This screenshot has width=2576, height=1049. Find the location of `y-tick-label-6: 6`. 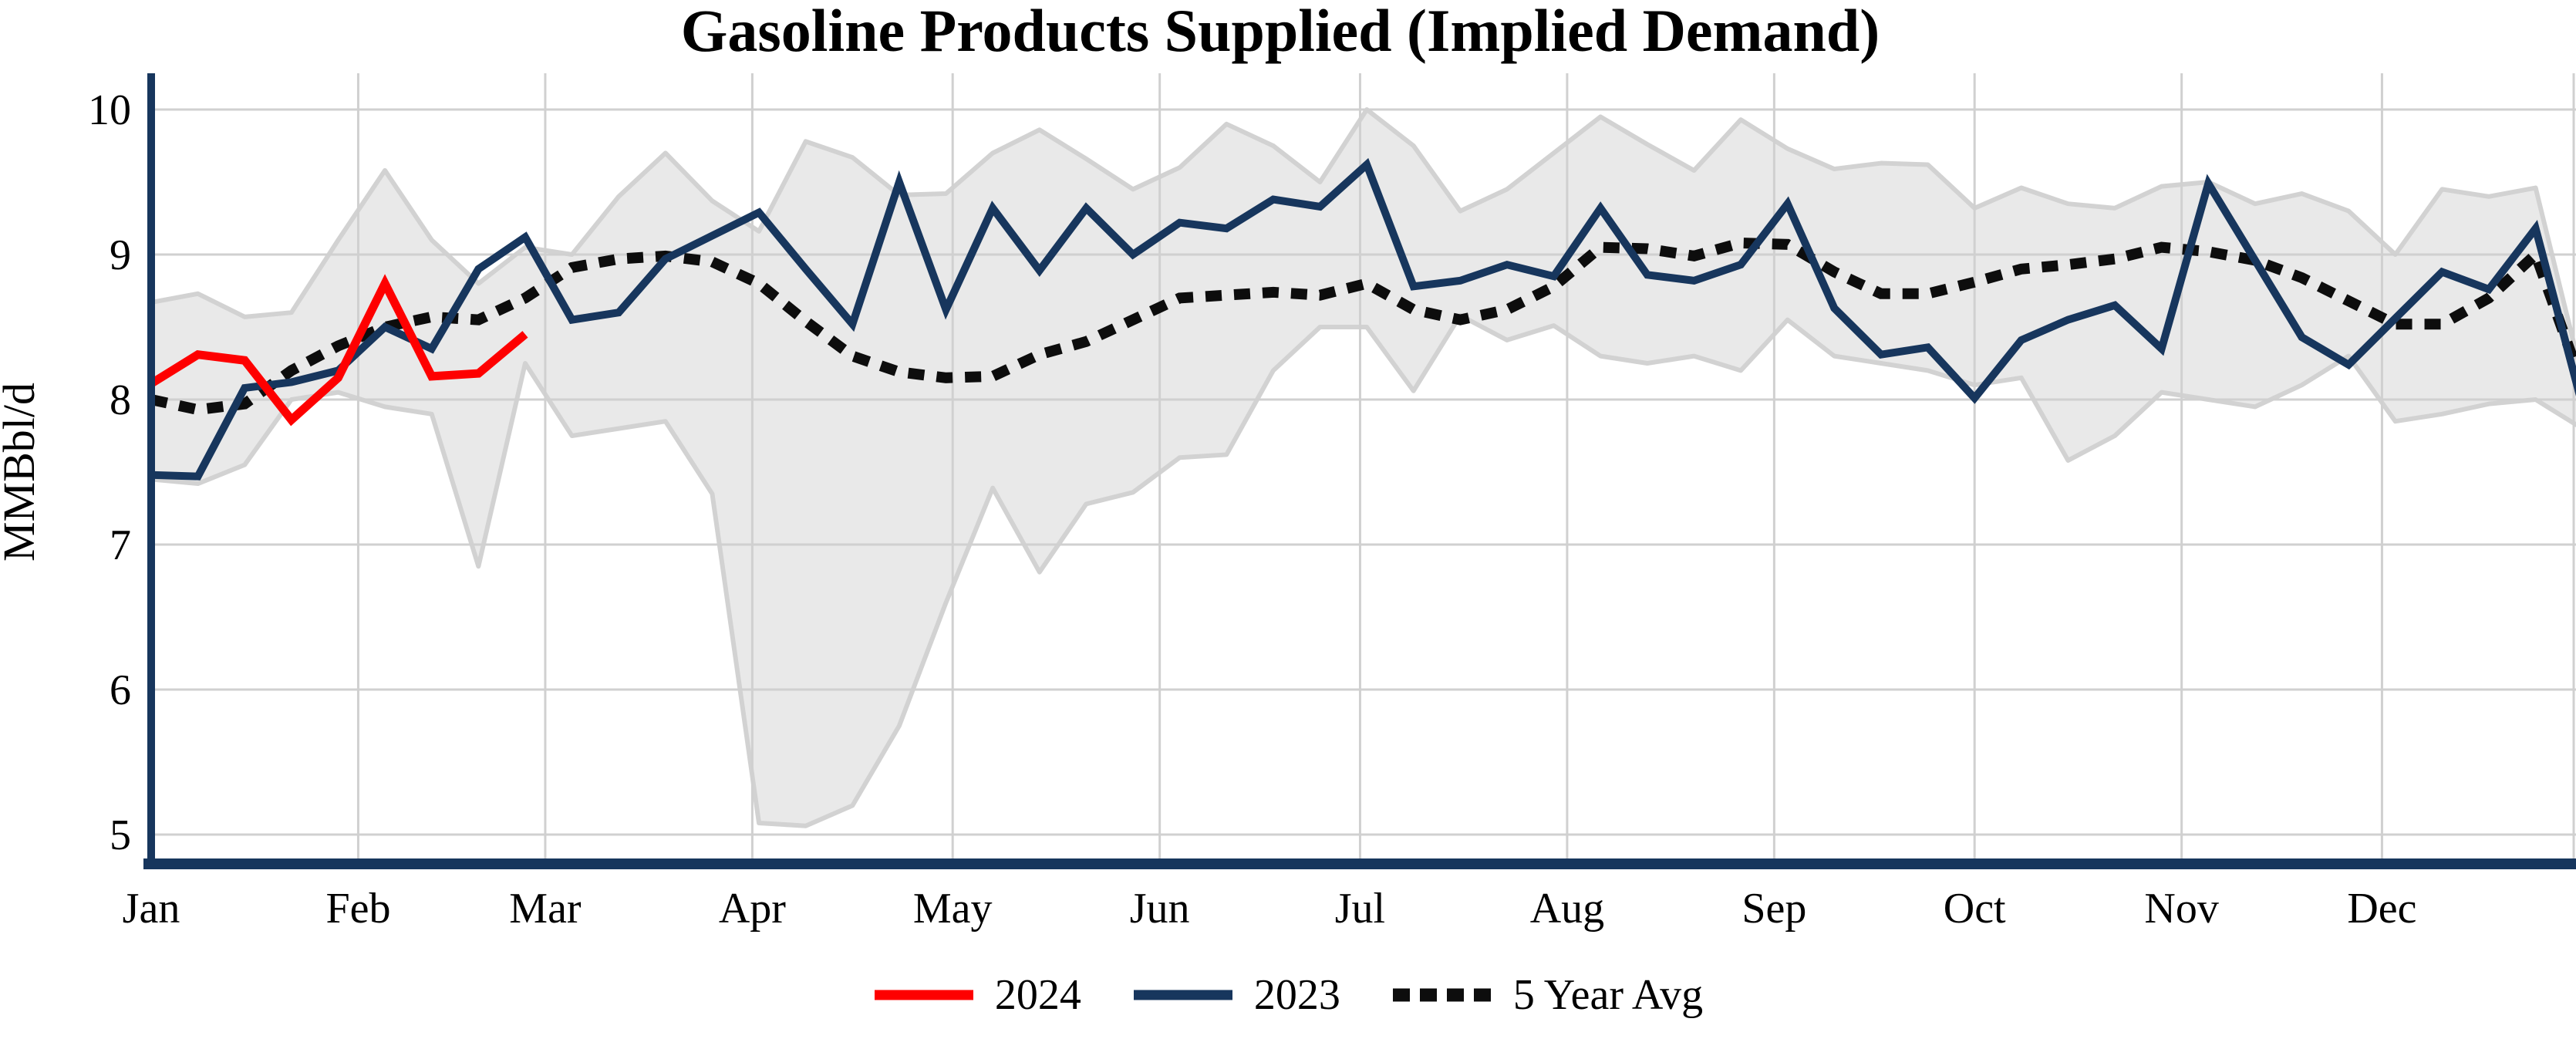

y-tick-label-6: 6 is located at coordinates (120, 690).